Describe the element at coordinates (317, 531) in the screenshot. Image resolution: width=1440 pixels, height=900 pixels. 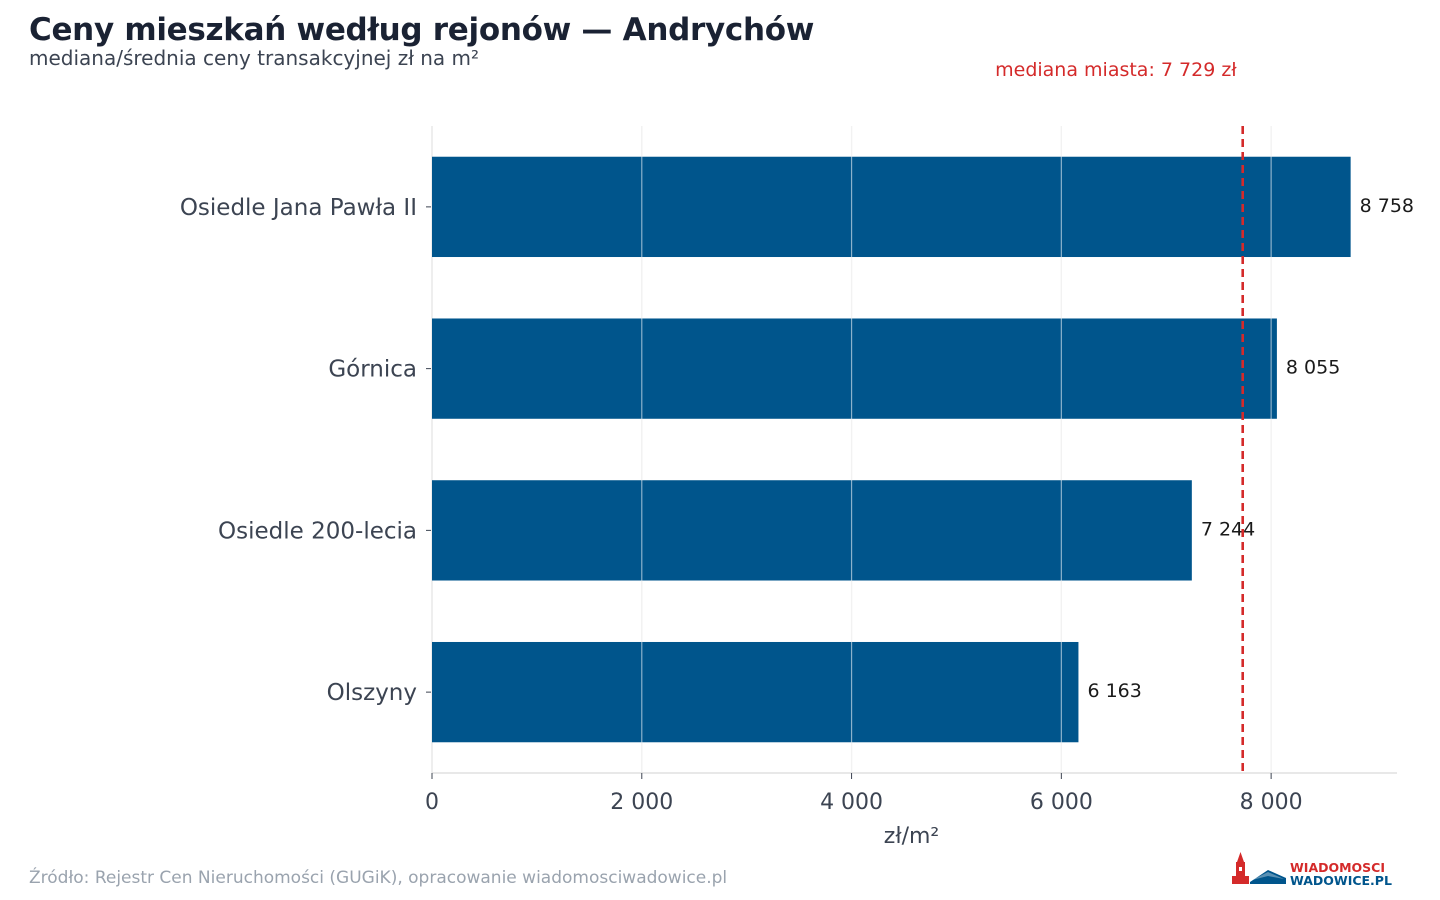
I see `y-tick-label-2: Osiedle 200-lecia` at that location.